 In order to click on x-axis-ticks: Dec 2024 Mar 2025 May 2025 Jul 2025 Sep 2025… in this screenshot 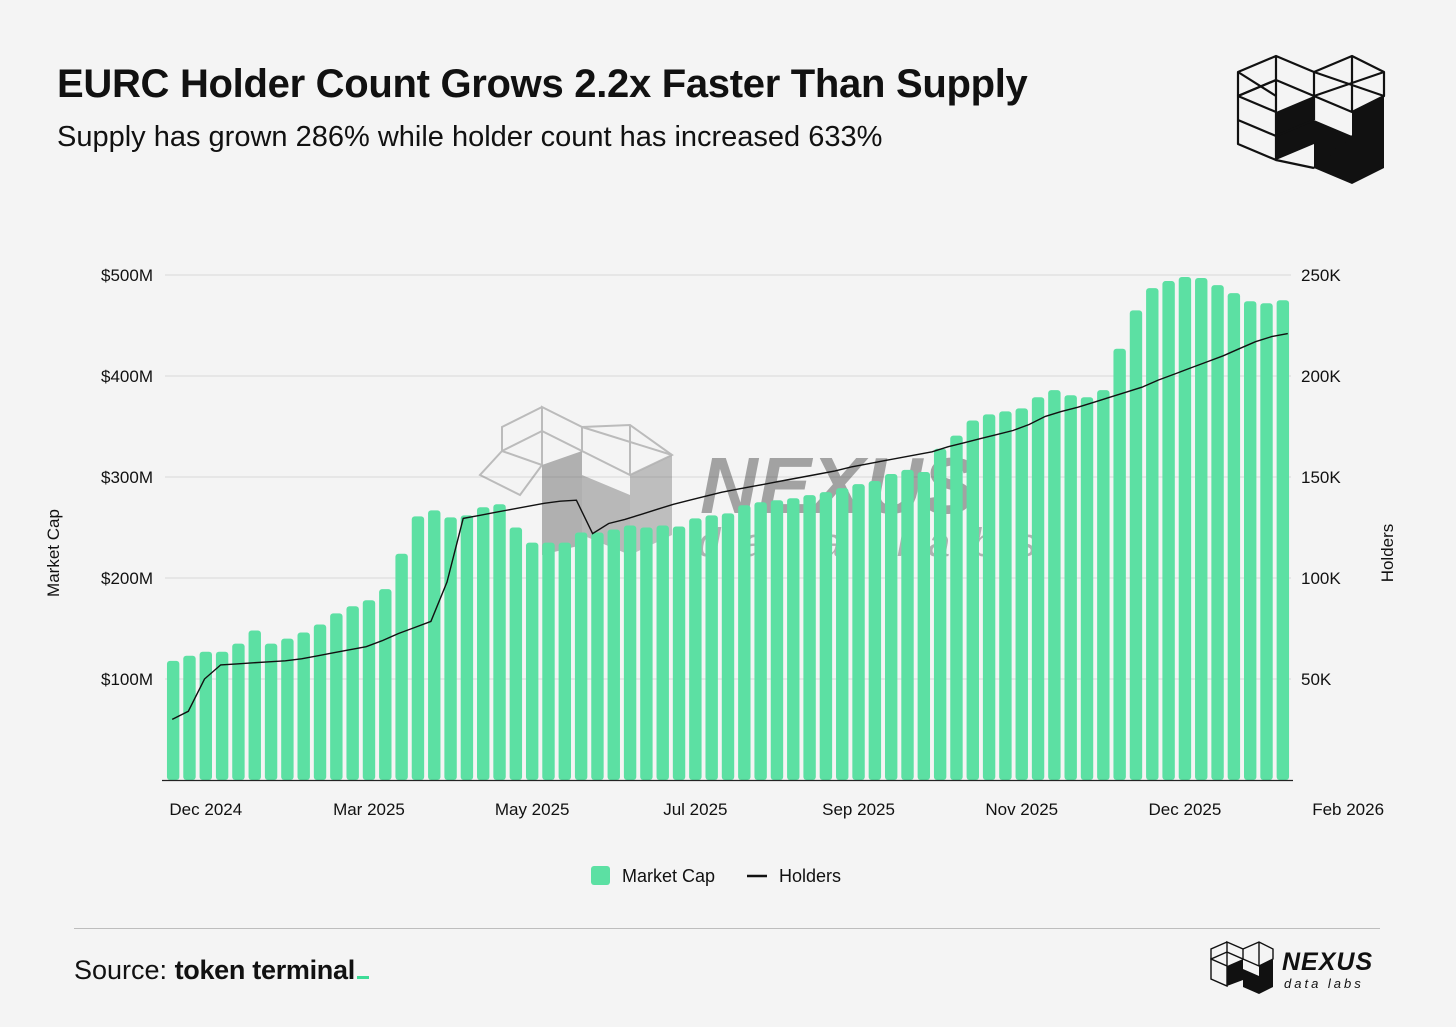, I will do `click(776, 809)`.